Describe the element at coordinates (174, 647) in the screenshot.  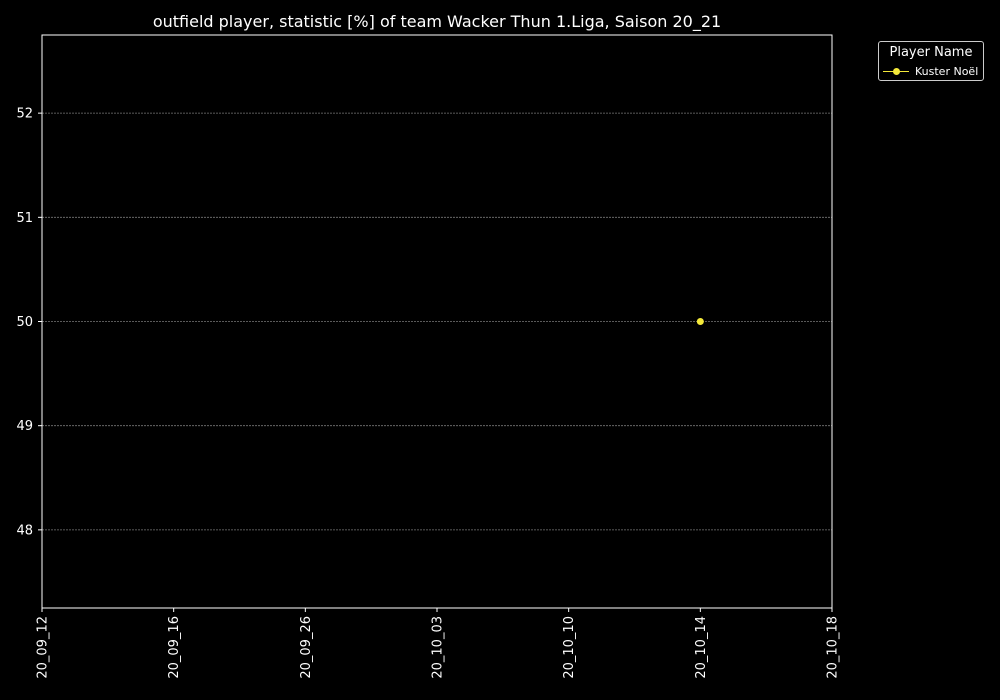
I see `x-tick-label: 20_09_16` at that location.